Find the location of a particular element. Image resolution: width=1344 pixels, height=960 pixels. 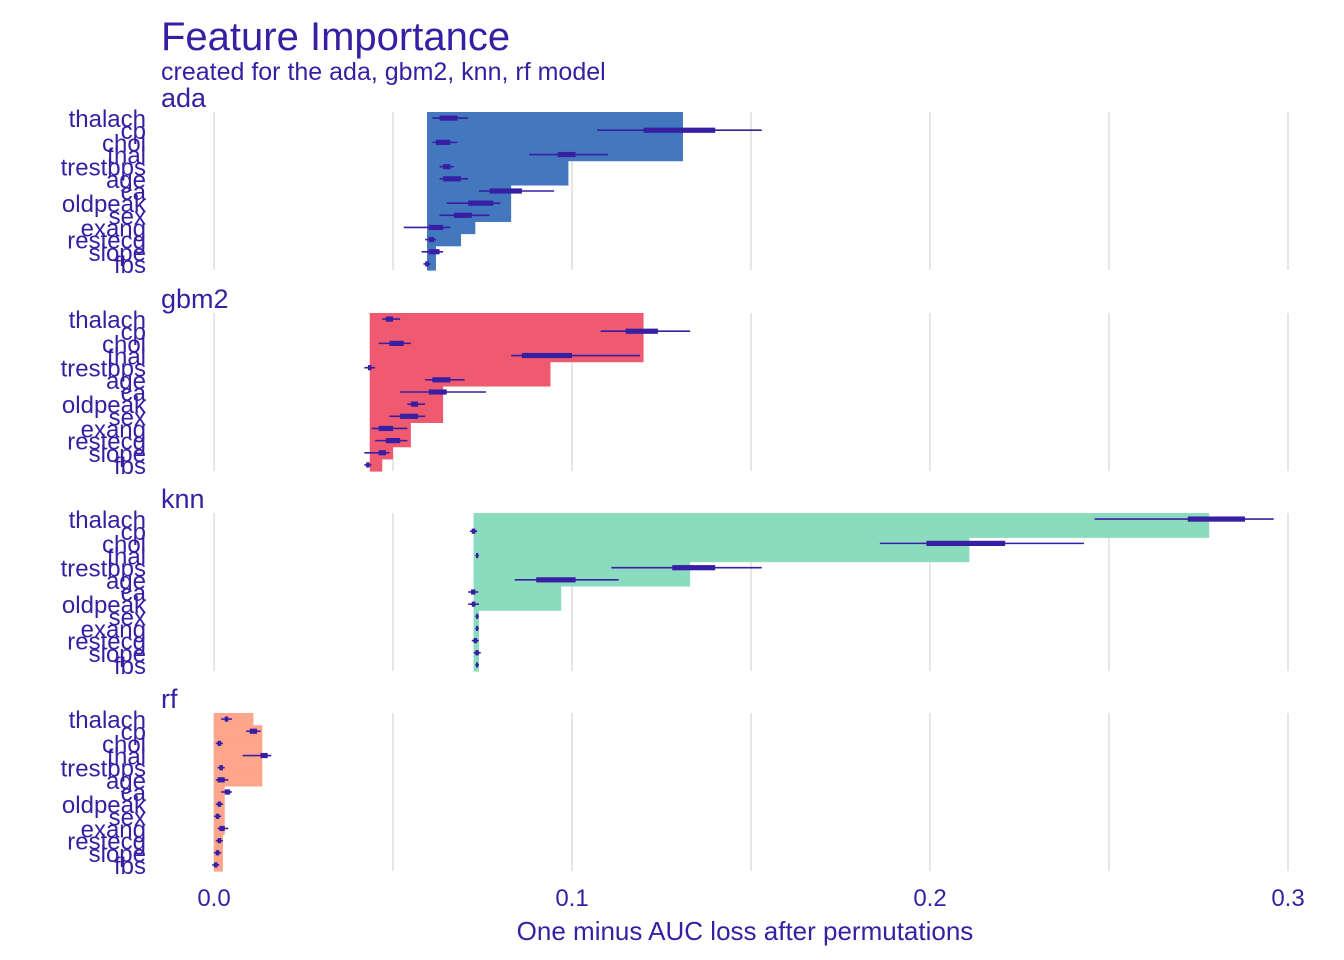

y-label-gbm2-cp: cp is located at coordinates (133, 332).